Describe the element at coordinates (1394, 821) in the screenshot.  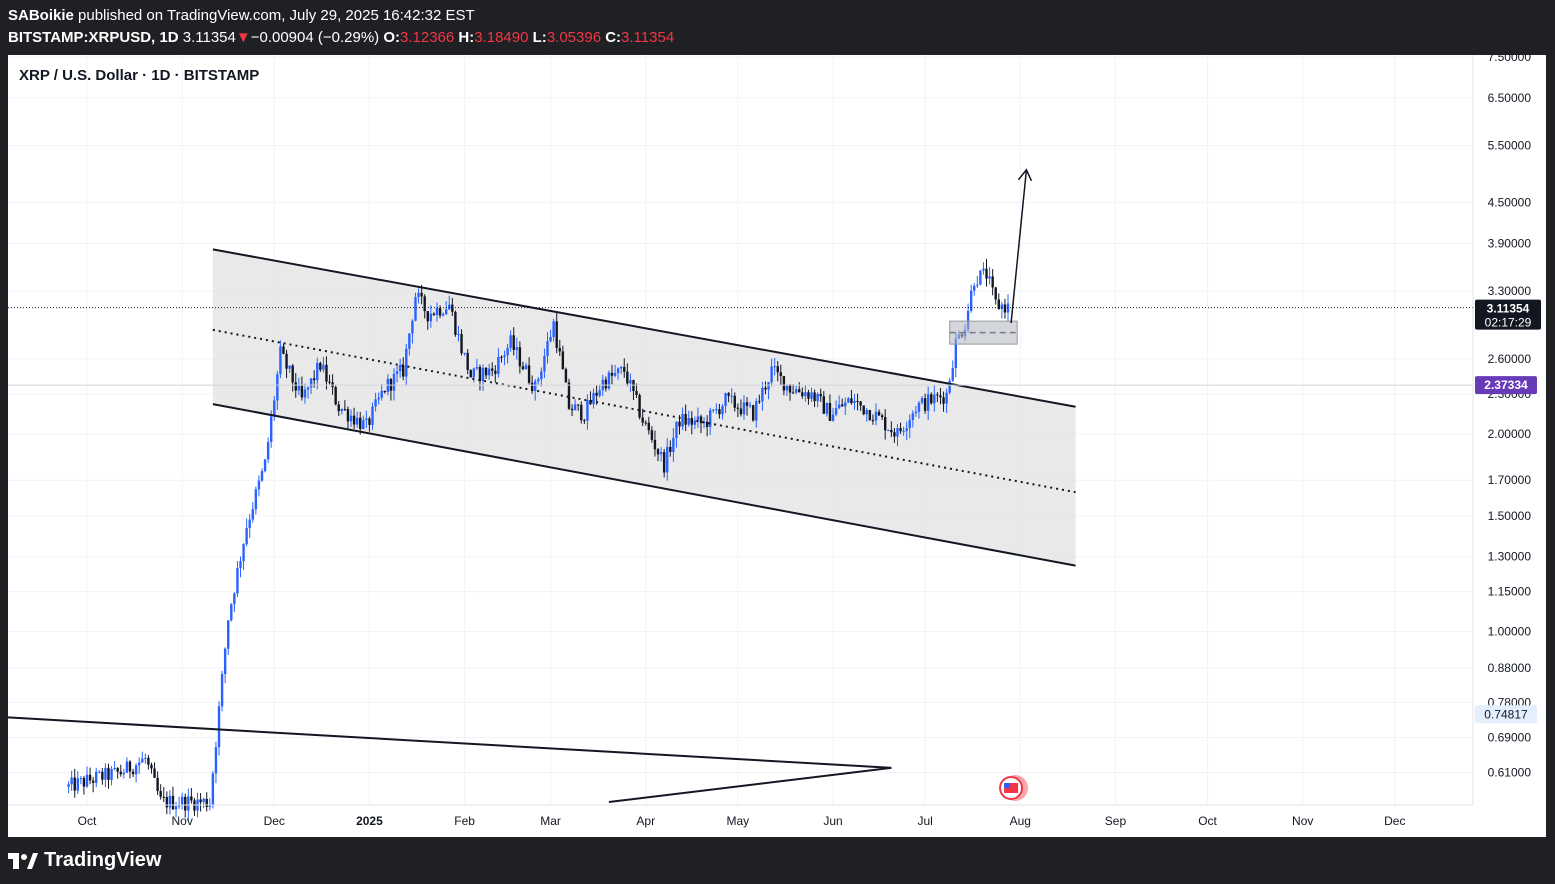
I see `time-tick-label: Dec` at that location.